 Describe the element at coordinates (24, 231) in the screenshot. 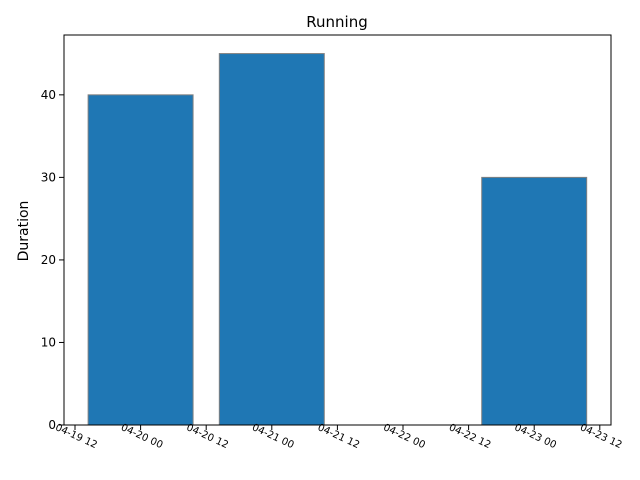

I see `y-axis-label: Duration` at that location.